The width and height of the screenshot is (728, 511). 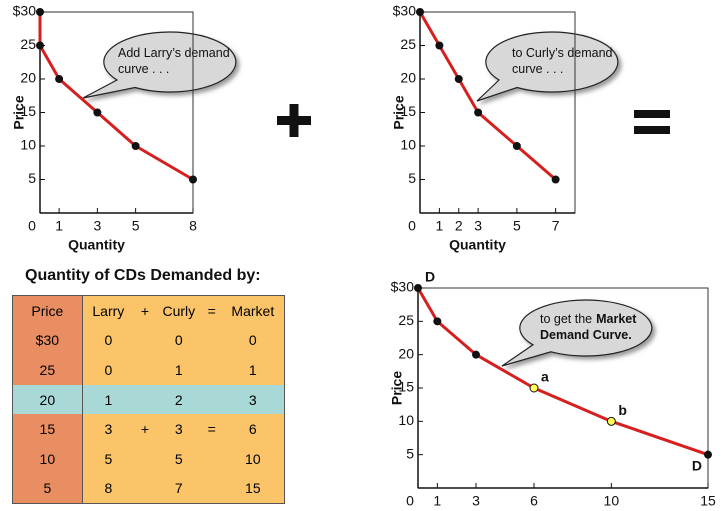 I want to click on table-row: 25 0 1 1, so click(x=148, y=370).